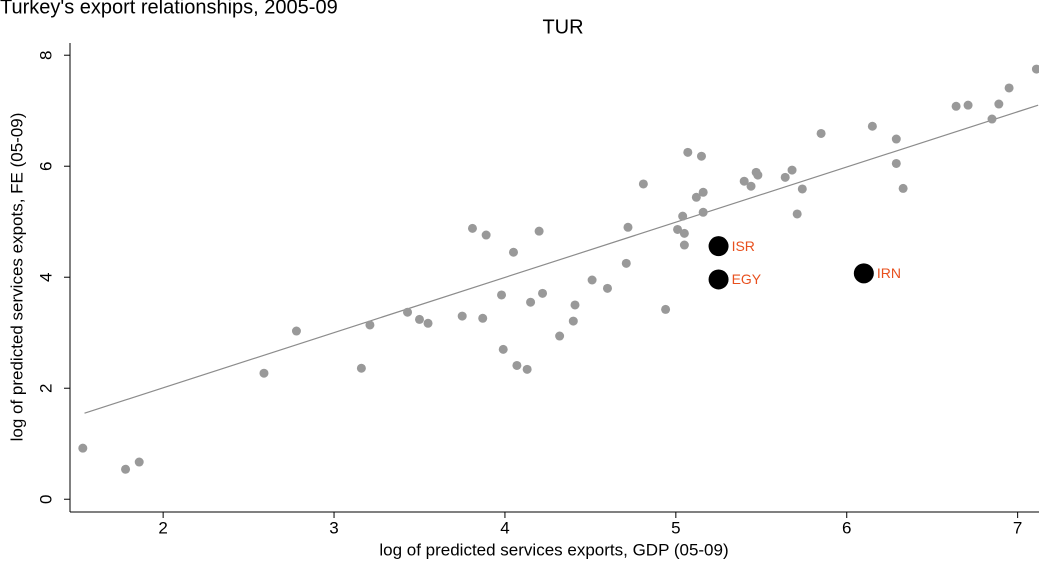 Image resolution: width=1039 pixels, height=572 pixels. What do you see at coordinates (45, 276) in the screenshot?
I see `y-tick-label: 4` at bounding box center [45, 276].